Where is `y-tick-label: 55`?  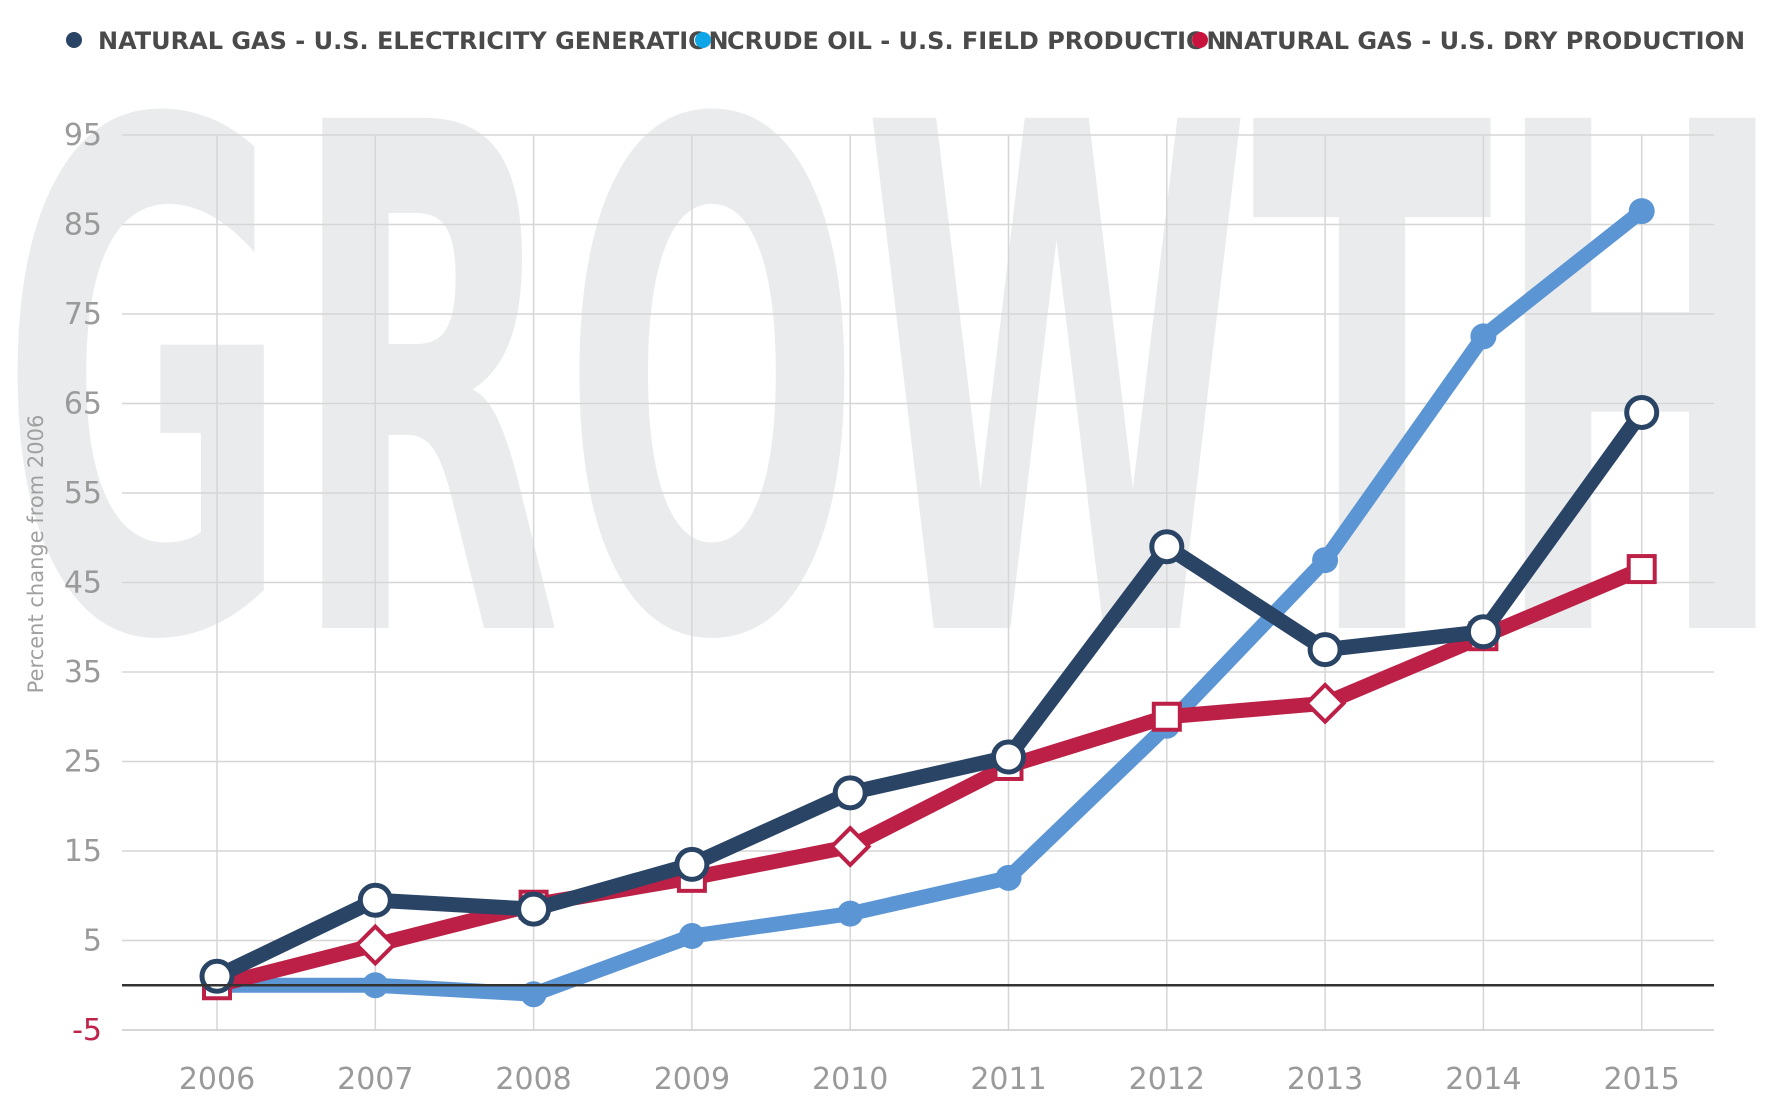
y-tick-label: 55 is located at coordinates (83, 493).